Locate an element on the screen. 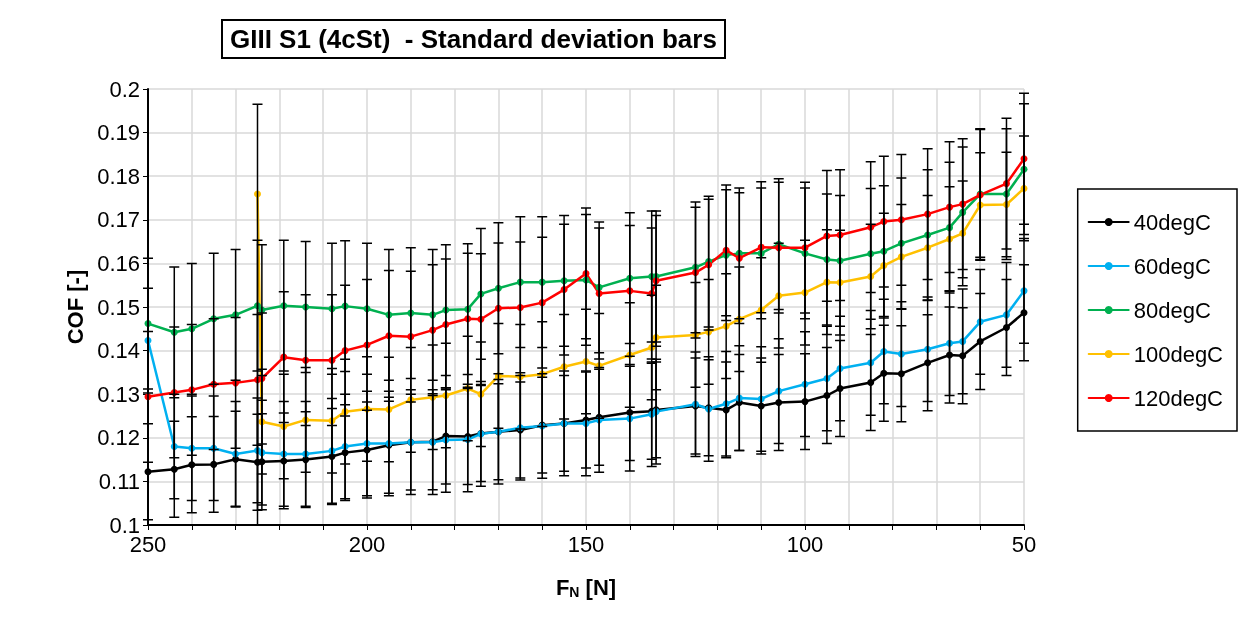 The image size is (1253, 620). y-tick-label: 0.16 is located at coordinates (118, 263).